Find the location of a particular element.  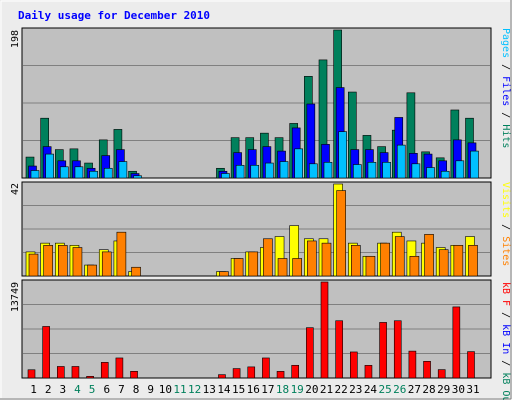

legend-segment: kB In is located at coordinates (505, 339).